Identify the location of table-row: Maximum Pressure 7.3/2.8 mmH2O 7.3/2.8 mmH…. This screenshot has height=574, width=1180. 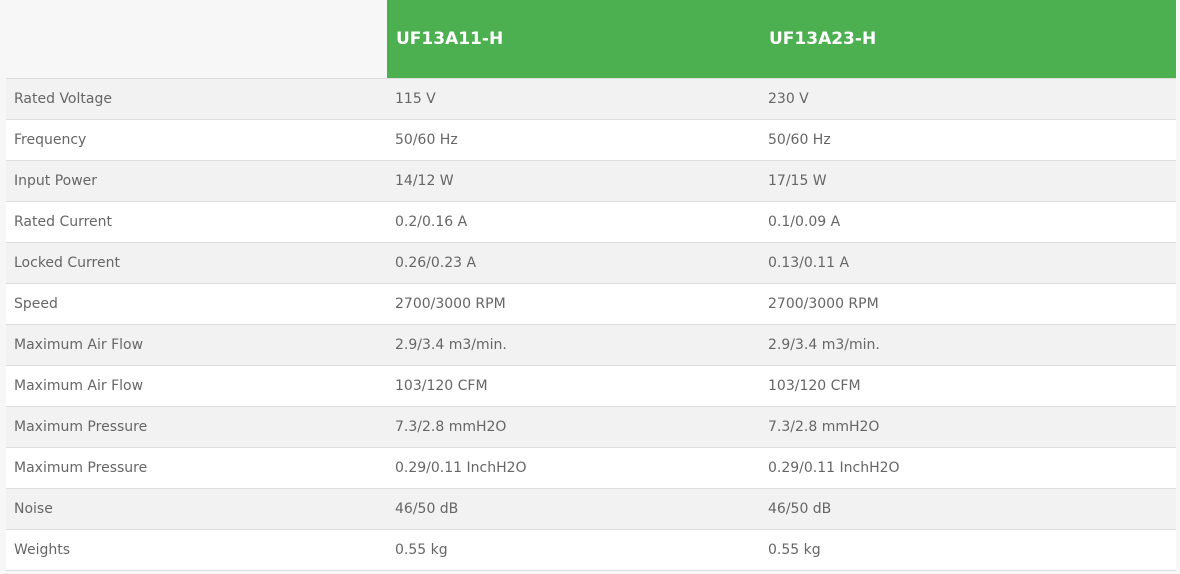
(591, 427).